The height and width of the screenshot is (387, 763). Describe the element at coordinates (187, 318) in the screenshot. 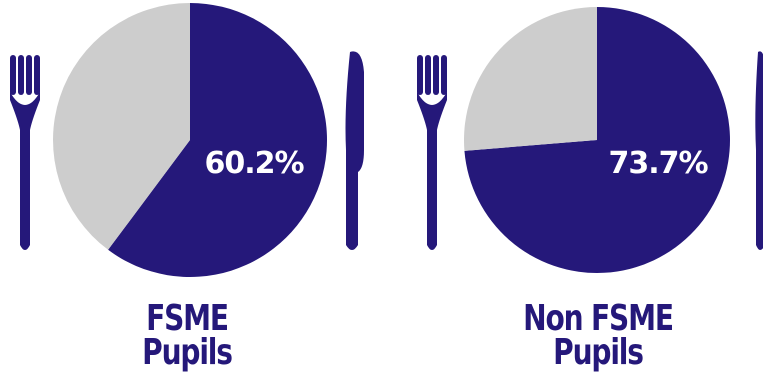

I see `fsme-caption-line-1: FSME` at that location.